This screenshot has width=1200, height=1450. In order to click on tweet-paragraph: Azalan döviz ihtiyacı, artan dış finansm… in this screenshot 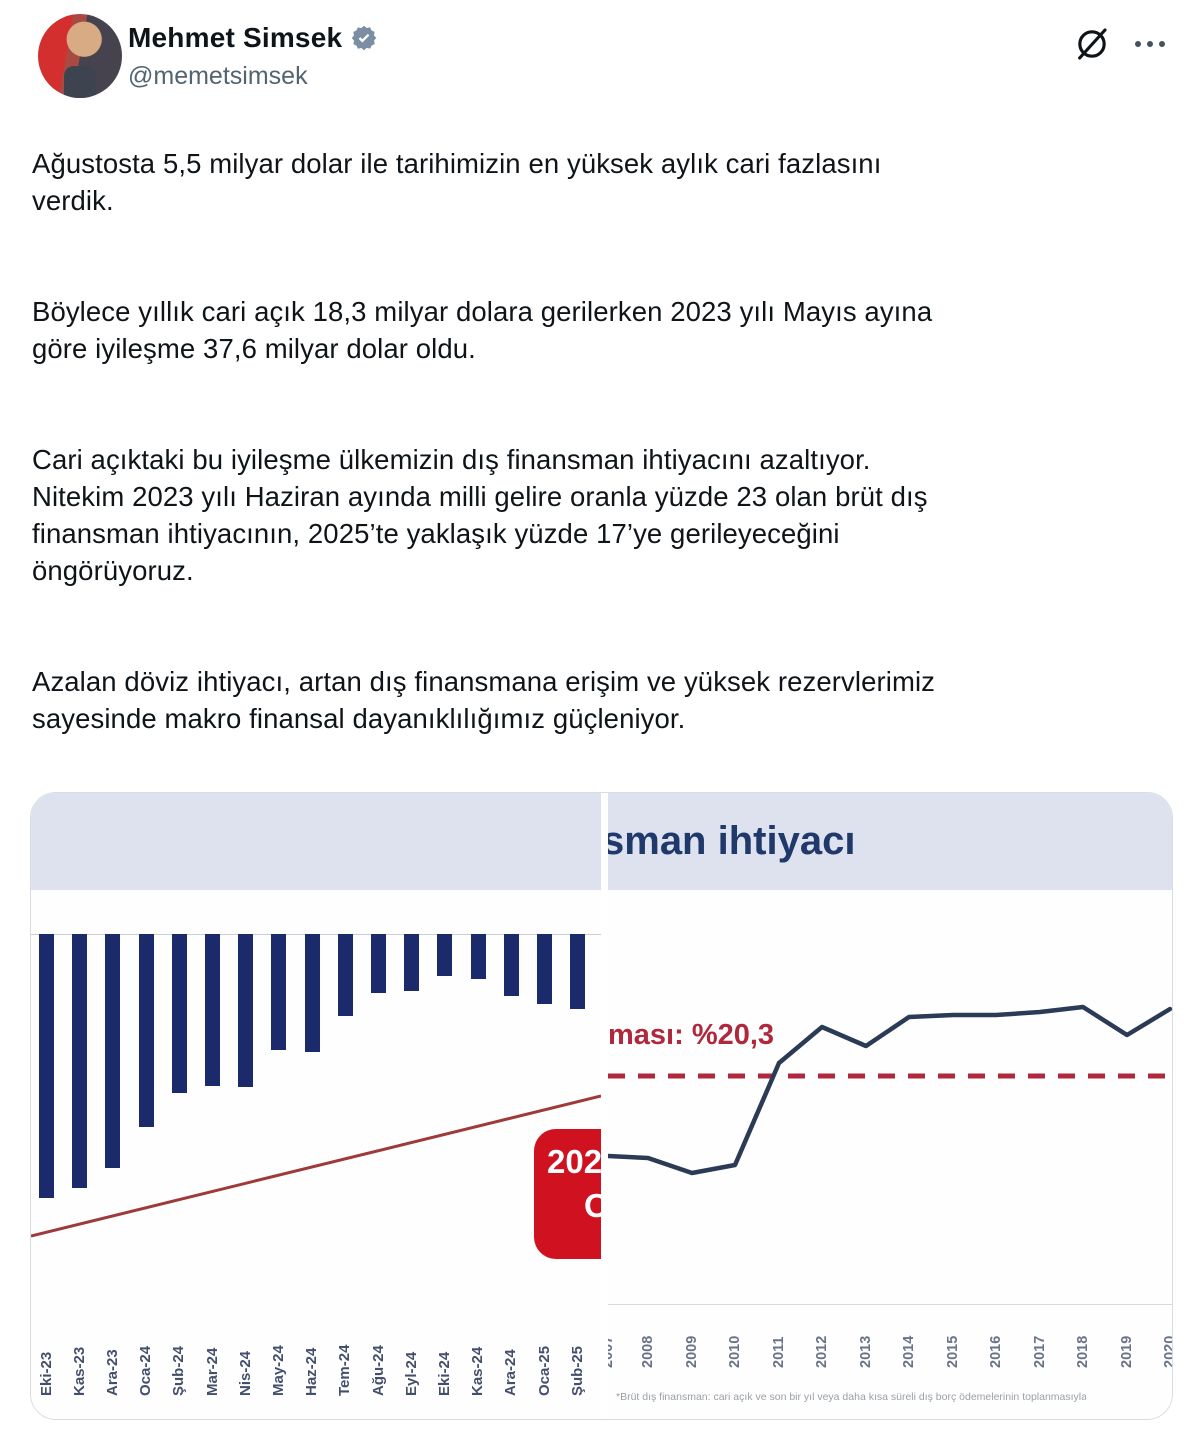, I will do `click(484, 700)`.